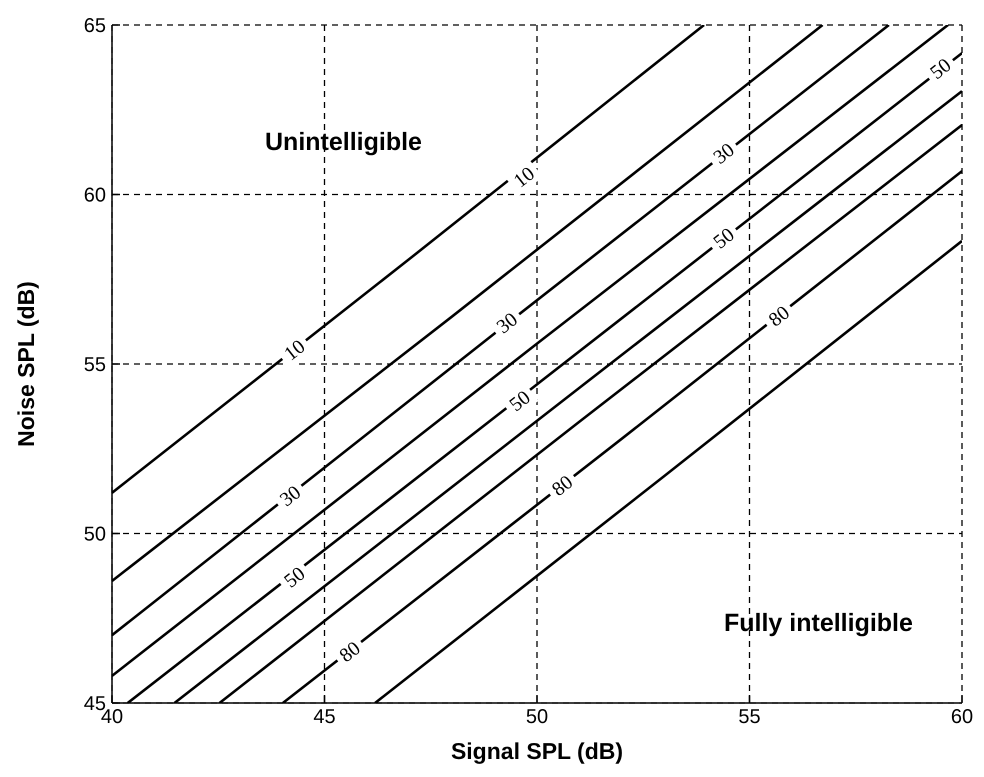 Image resolution: width=984 pixels, height=777 pixels. I want to click on y-tick-label: 65, so click(95, 26).